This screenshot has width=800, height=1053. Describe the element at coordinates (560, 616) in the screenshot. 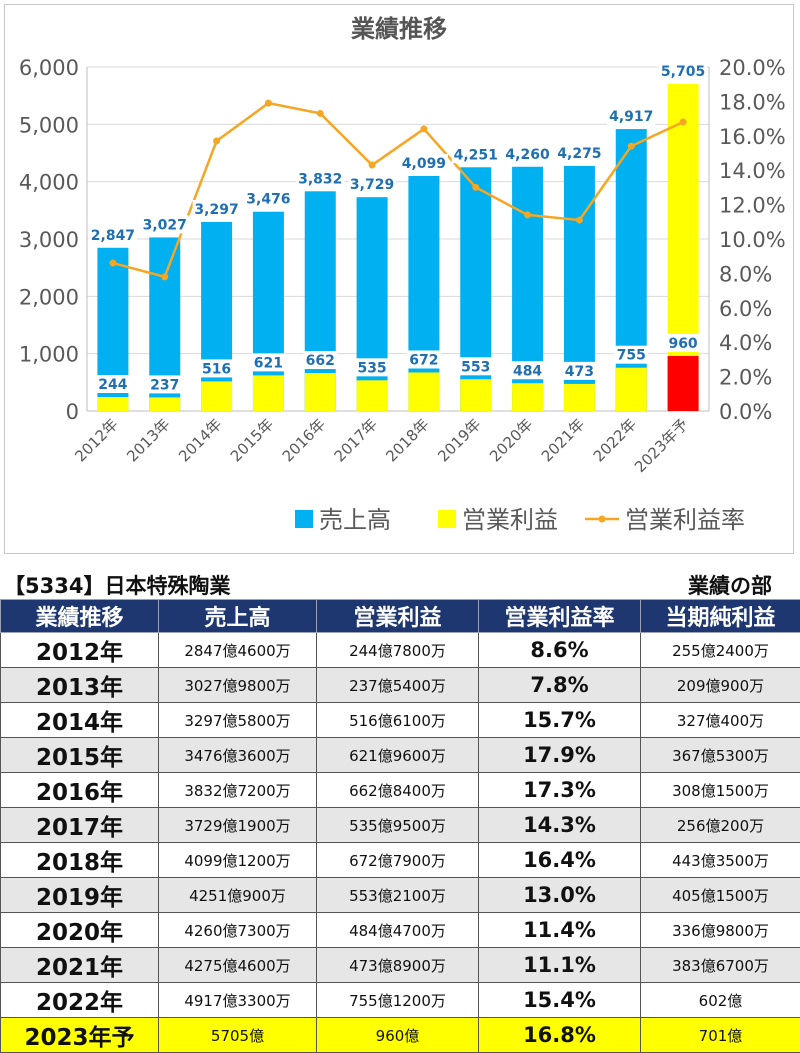

I see `header-operating-margin: 営業利益率` at that location.